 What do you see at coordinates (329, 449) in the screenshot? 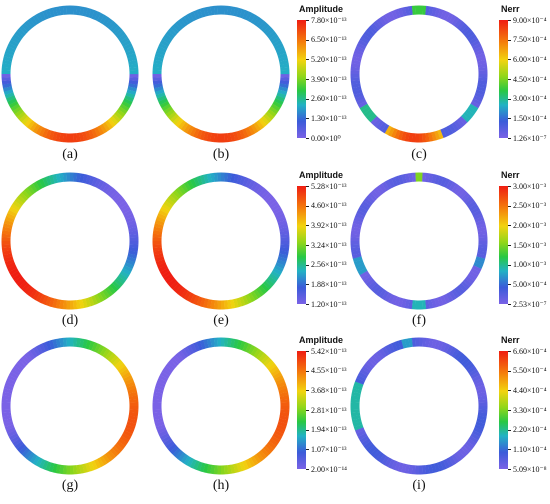
I see `colorbar-tick-label: 1.07×10⁻¹³` at bounding box center [329, 449].